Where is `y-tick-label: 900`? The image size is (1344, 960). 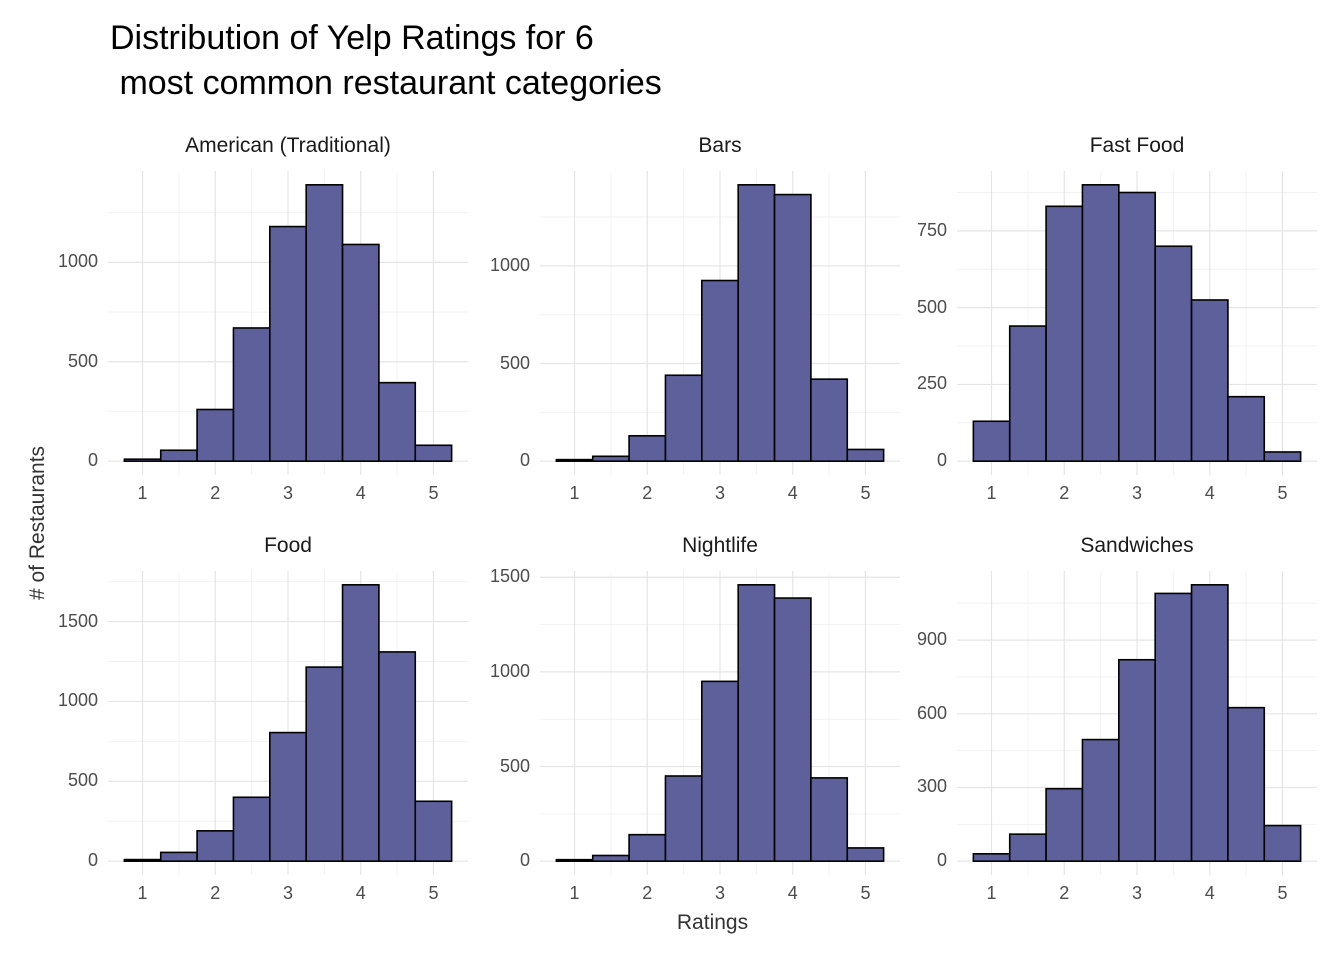
y-tick-label: 900 is located at coordinates (931, 639).